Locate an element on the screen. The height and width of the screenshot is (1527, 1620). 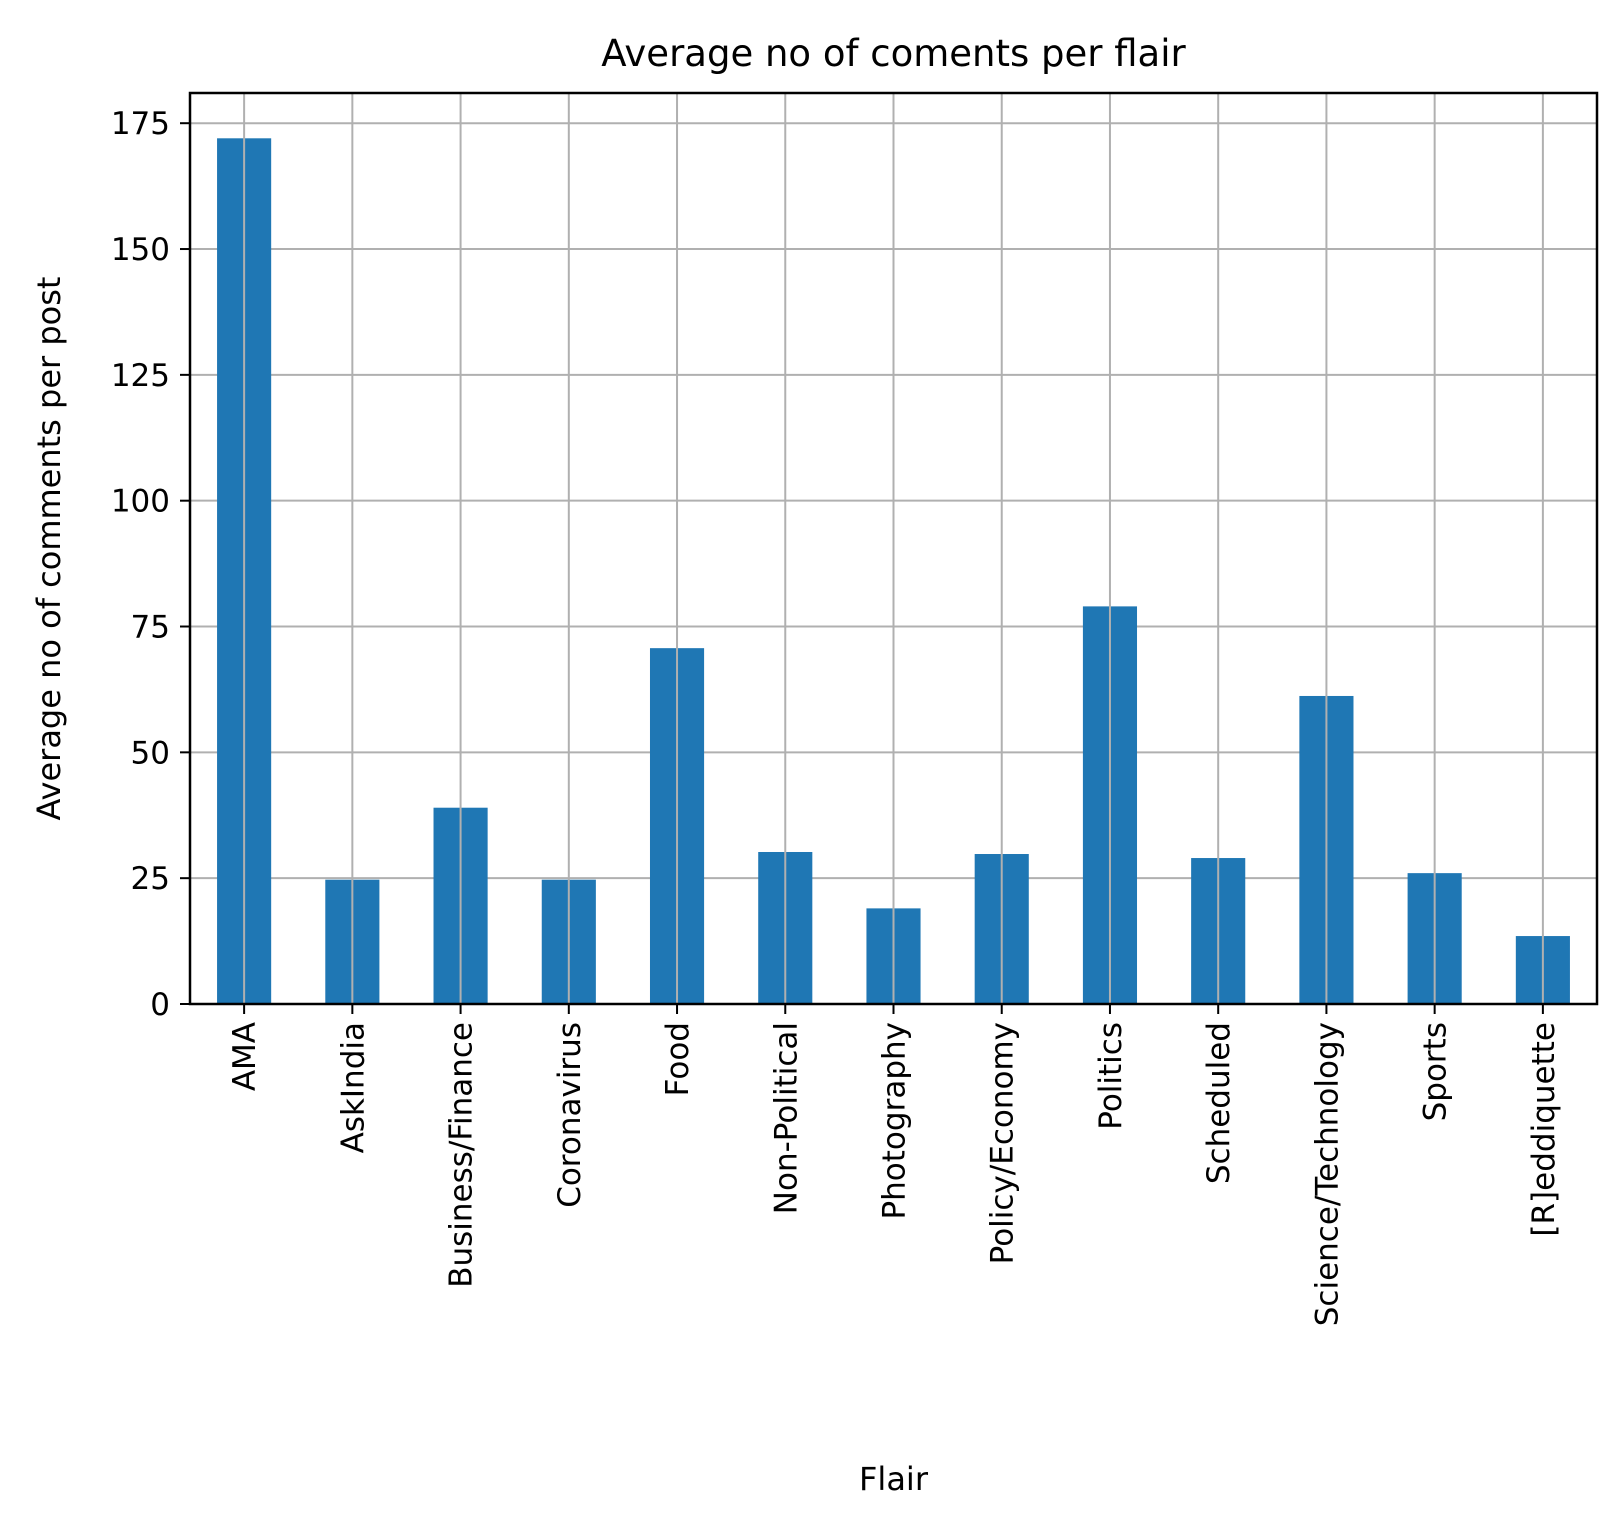
x-tick-label: AskIndia is located at coordinates (353, 1087).